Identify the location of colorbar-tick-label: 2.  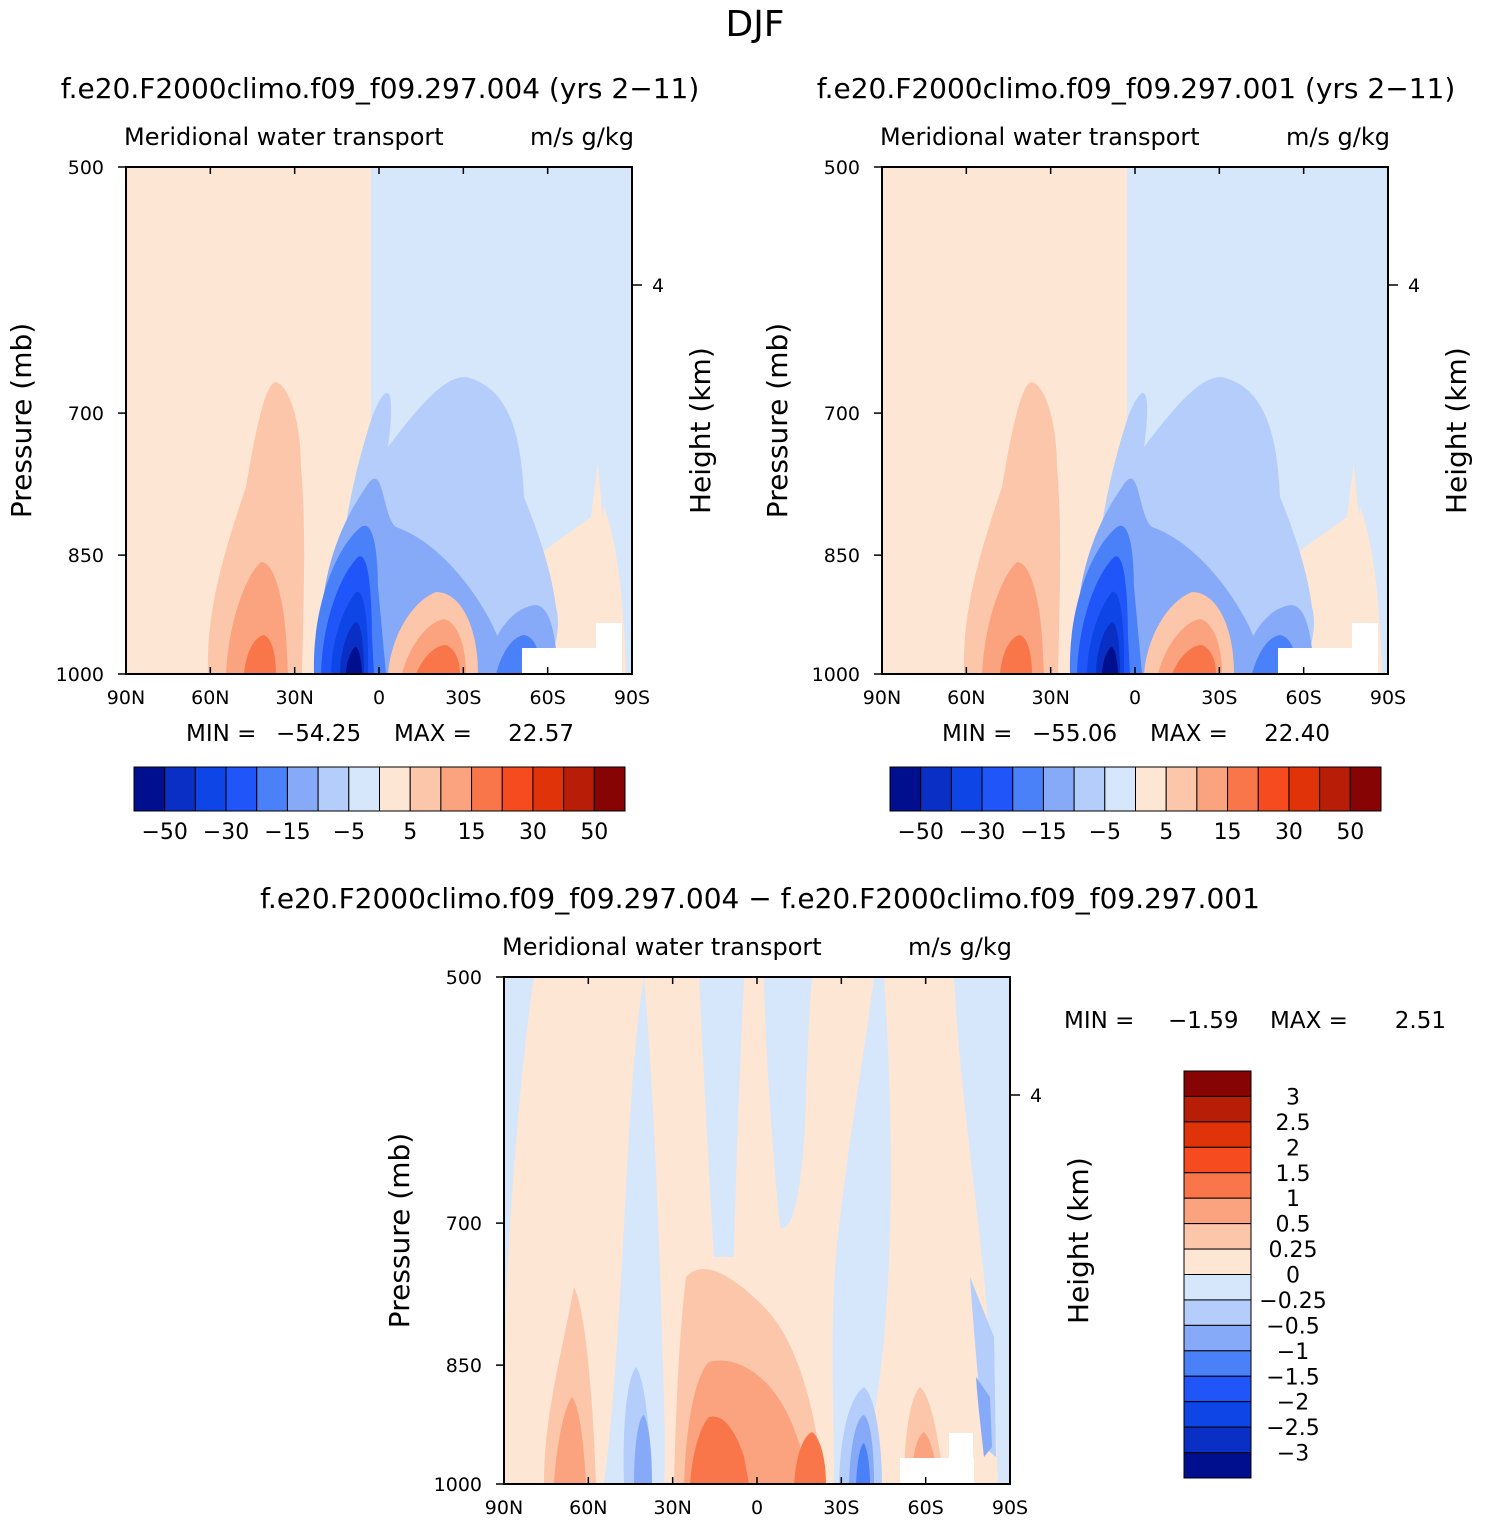
(1293, 1148).